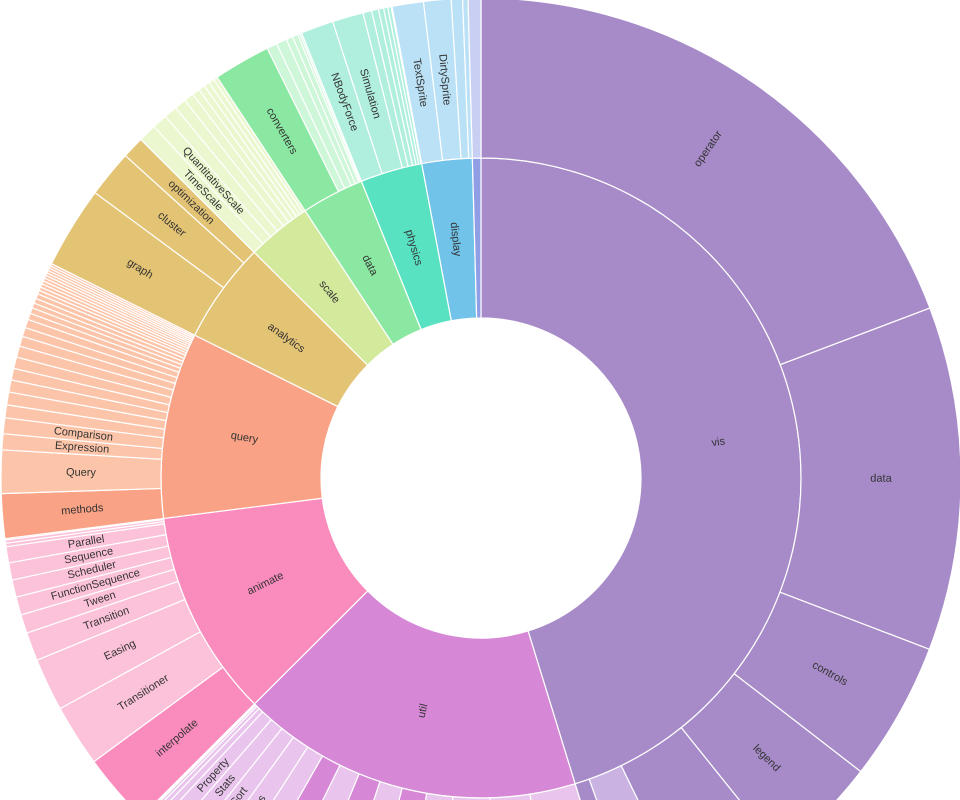  What do you see at coordinates (869, 478) in the screenshot?
I see `segment-data` at bounding box center [869, 478].